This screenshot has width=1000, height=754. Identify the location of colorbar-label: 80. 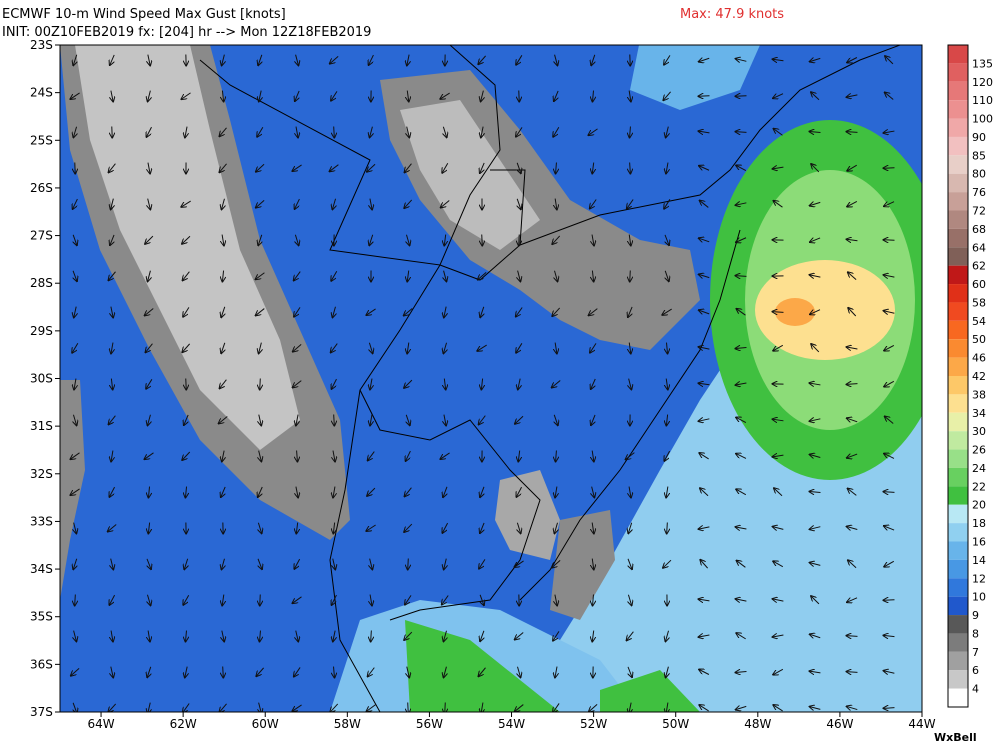
(979, 174).